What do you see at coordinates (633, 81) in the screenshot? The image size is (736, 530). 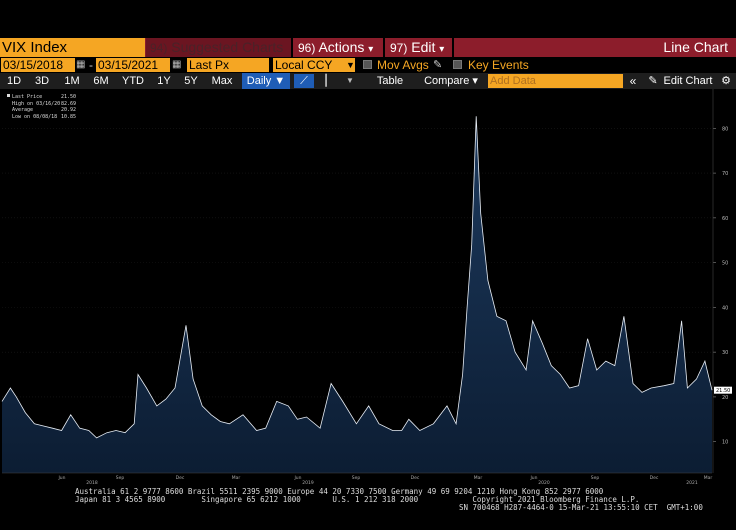 I see `collapse-icon: «` at bounding box center [633, 81].